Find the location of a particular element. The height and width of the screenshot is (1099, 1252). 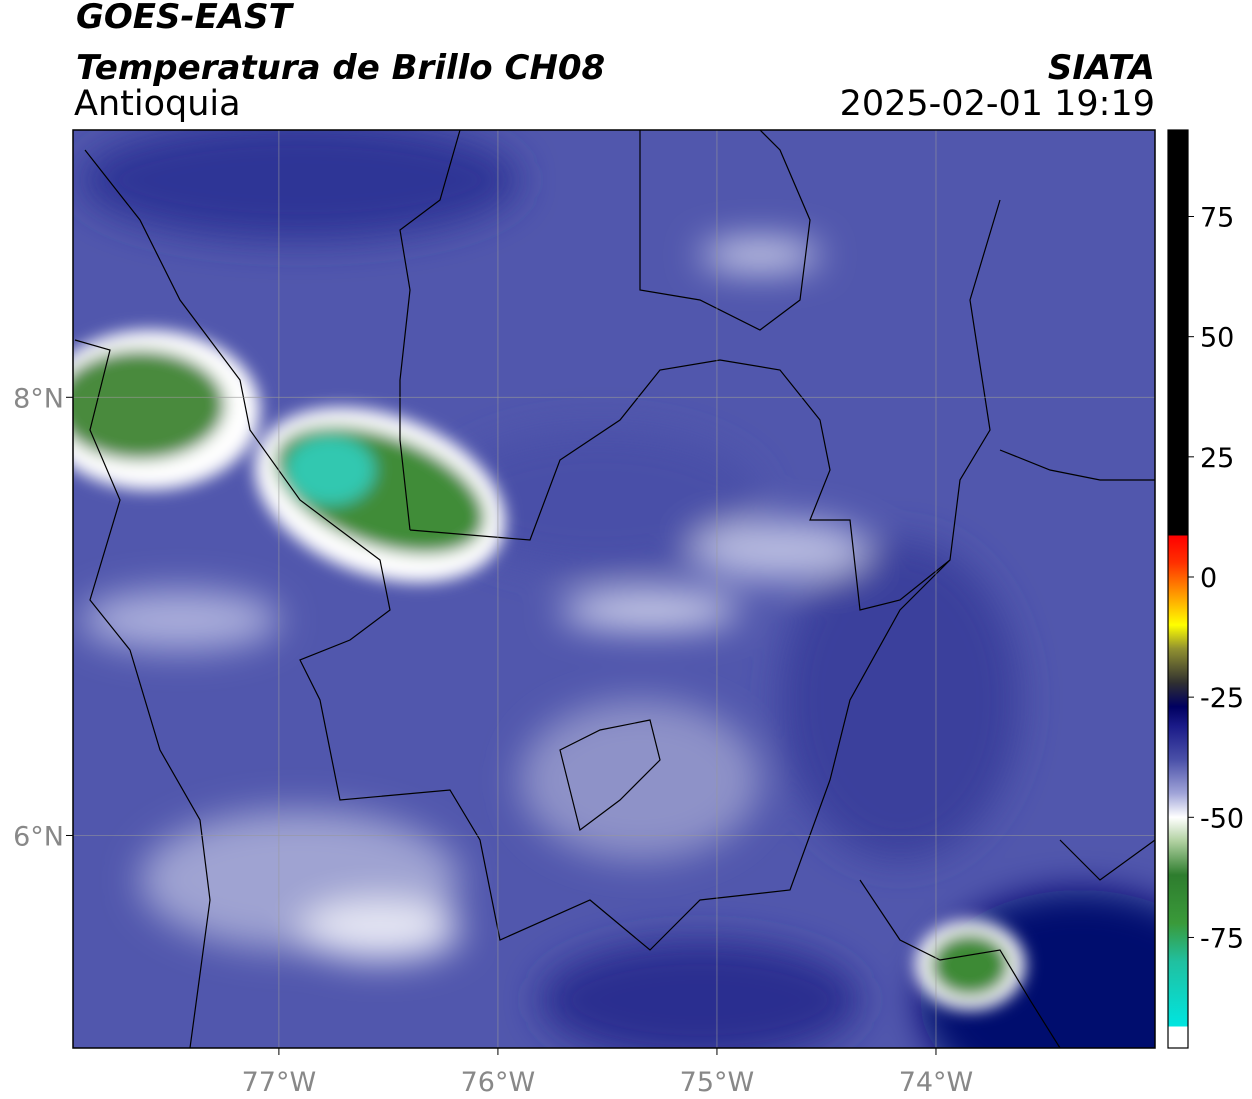

colorbar is located at coordinates (1178, 589).